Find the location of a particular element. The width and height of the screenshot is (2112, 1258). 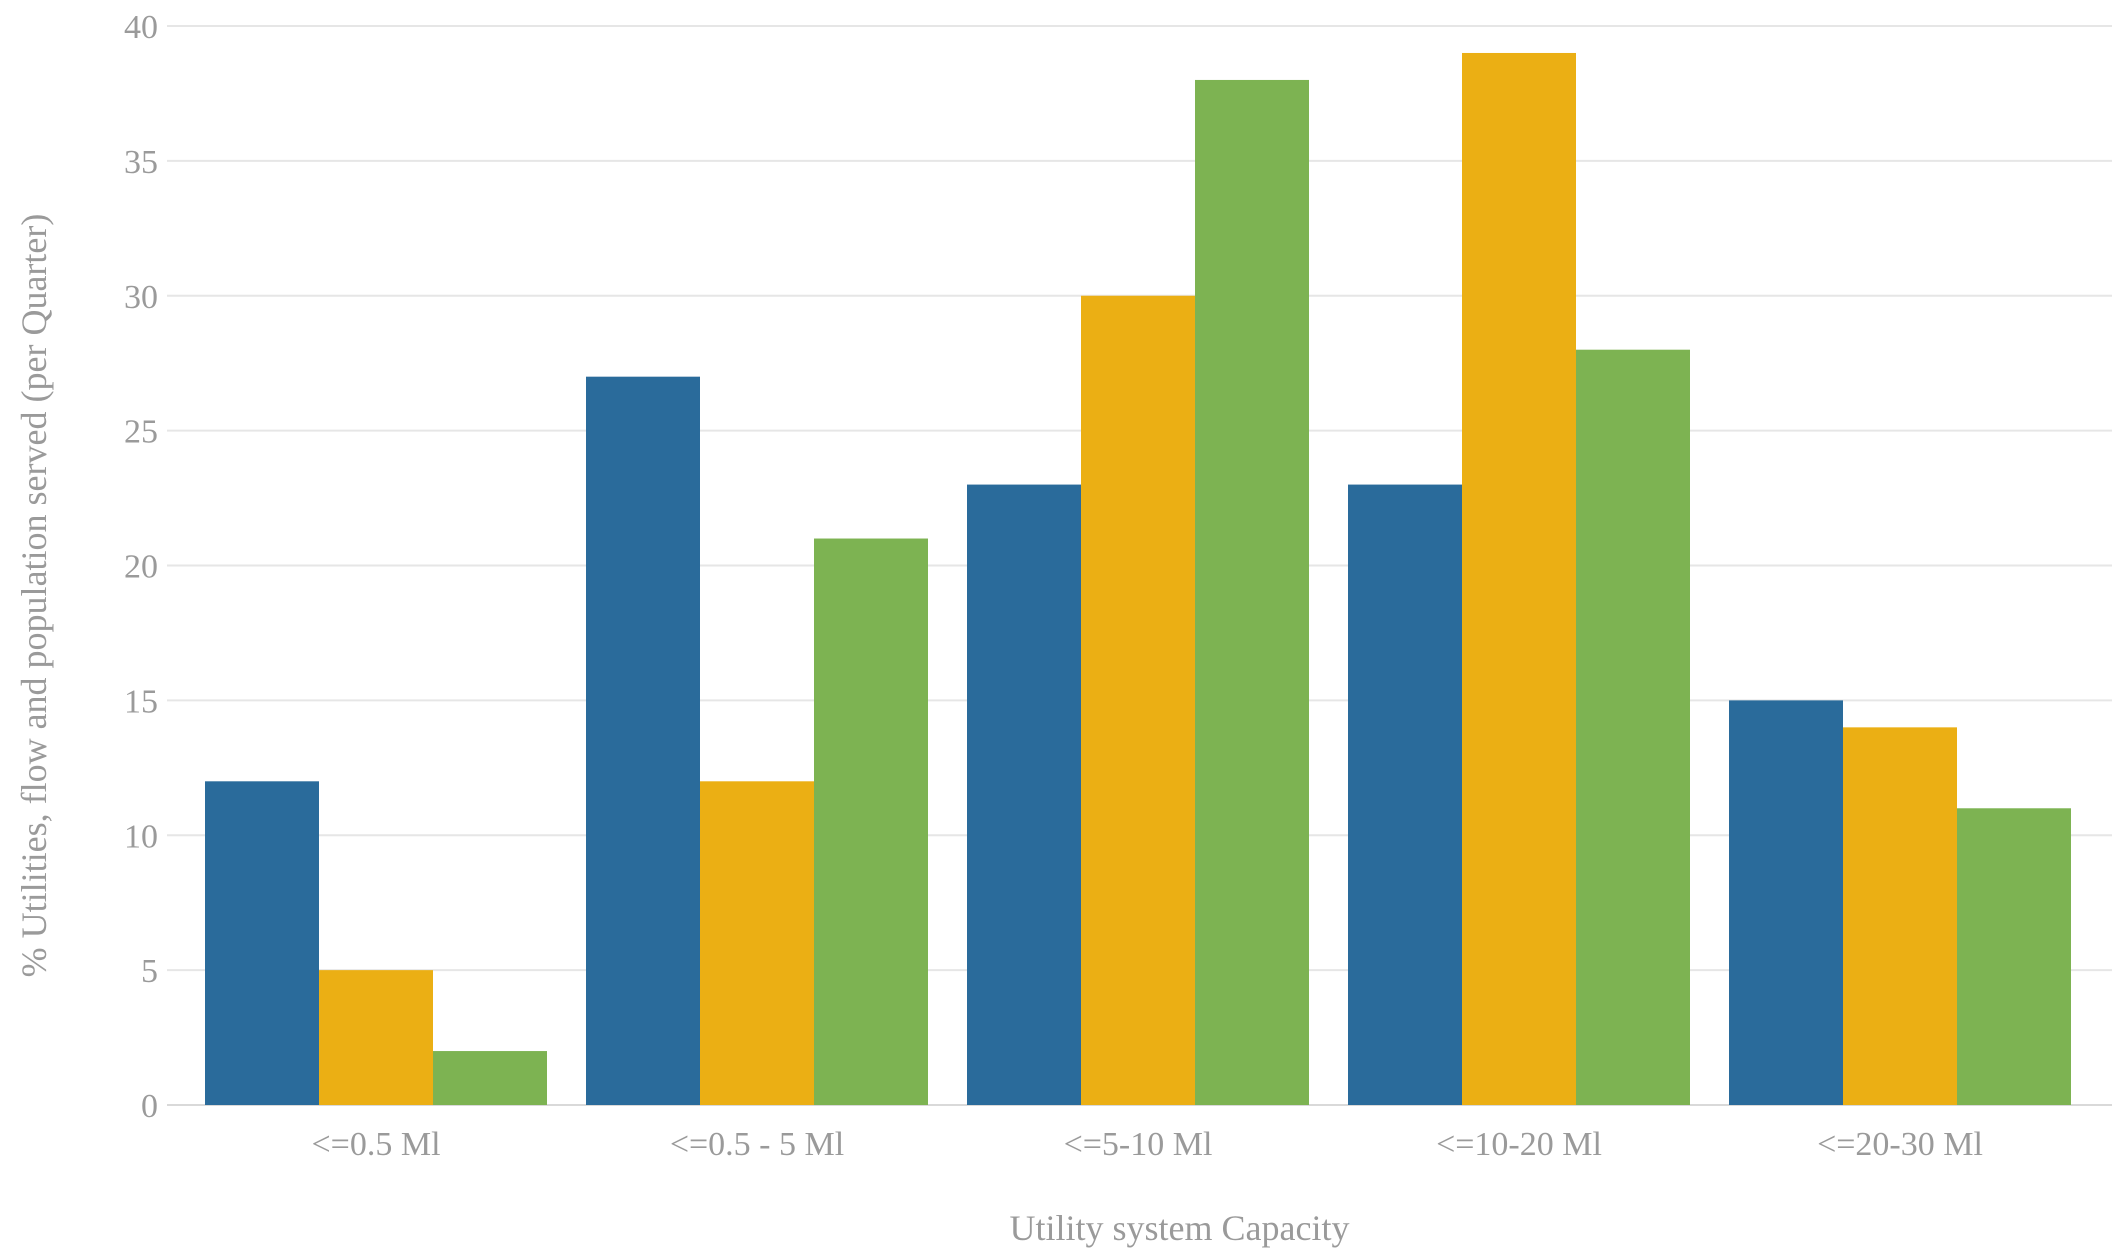

y-tick-label: 0 is located at coordinates (149, 1106).